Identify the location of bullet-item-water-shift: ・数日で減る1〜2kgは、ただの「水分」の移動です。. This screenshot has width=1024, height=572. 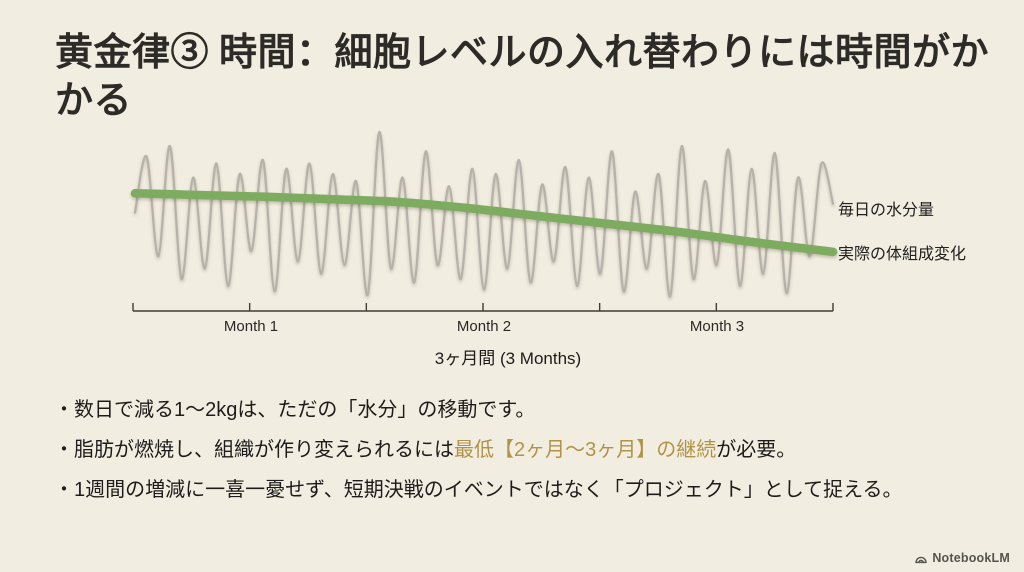
(529, 410).